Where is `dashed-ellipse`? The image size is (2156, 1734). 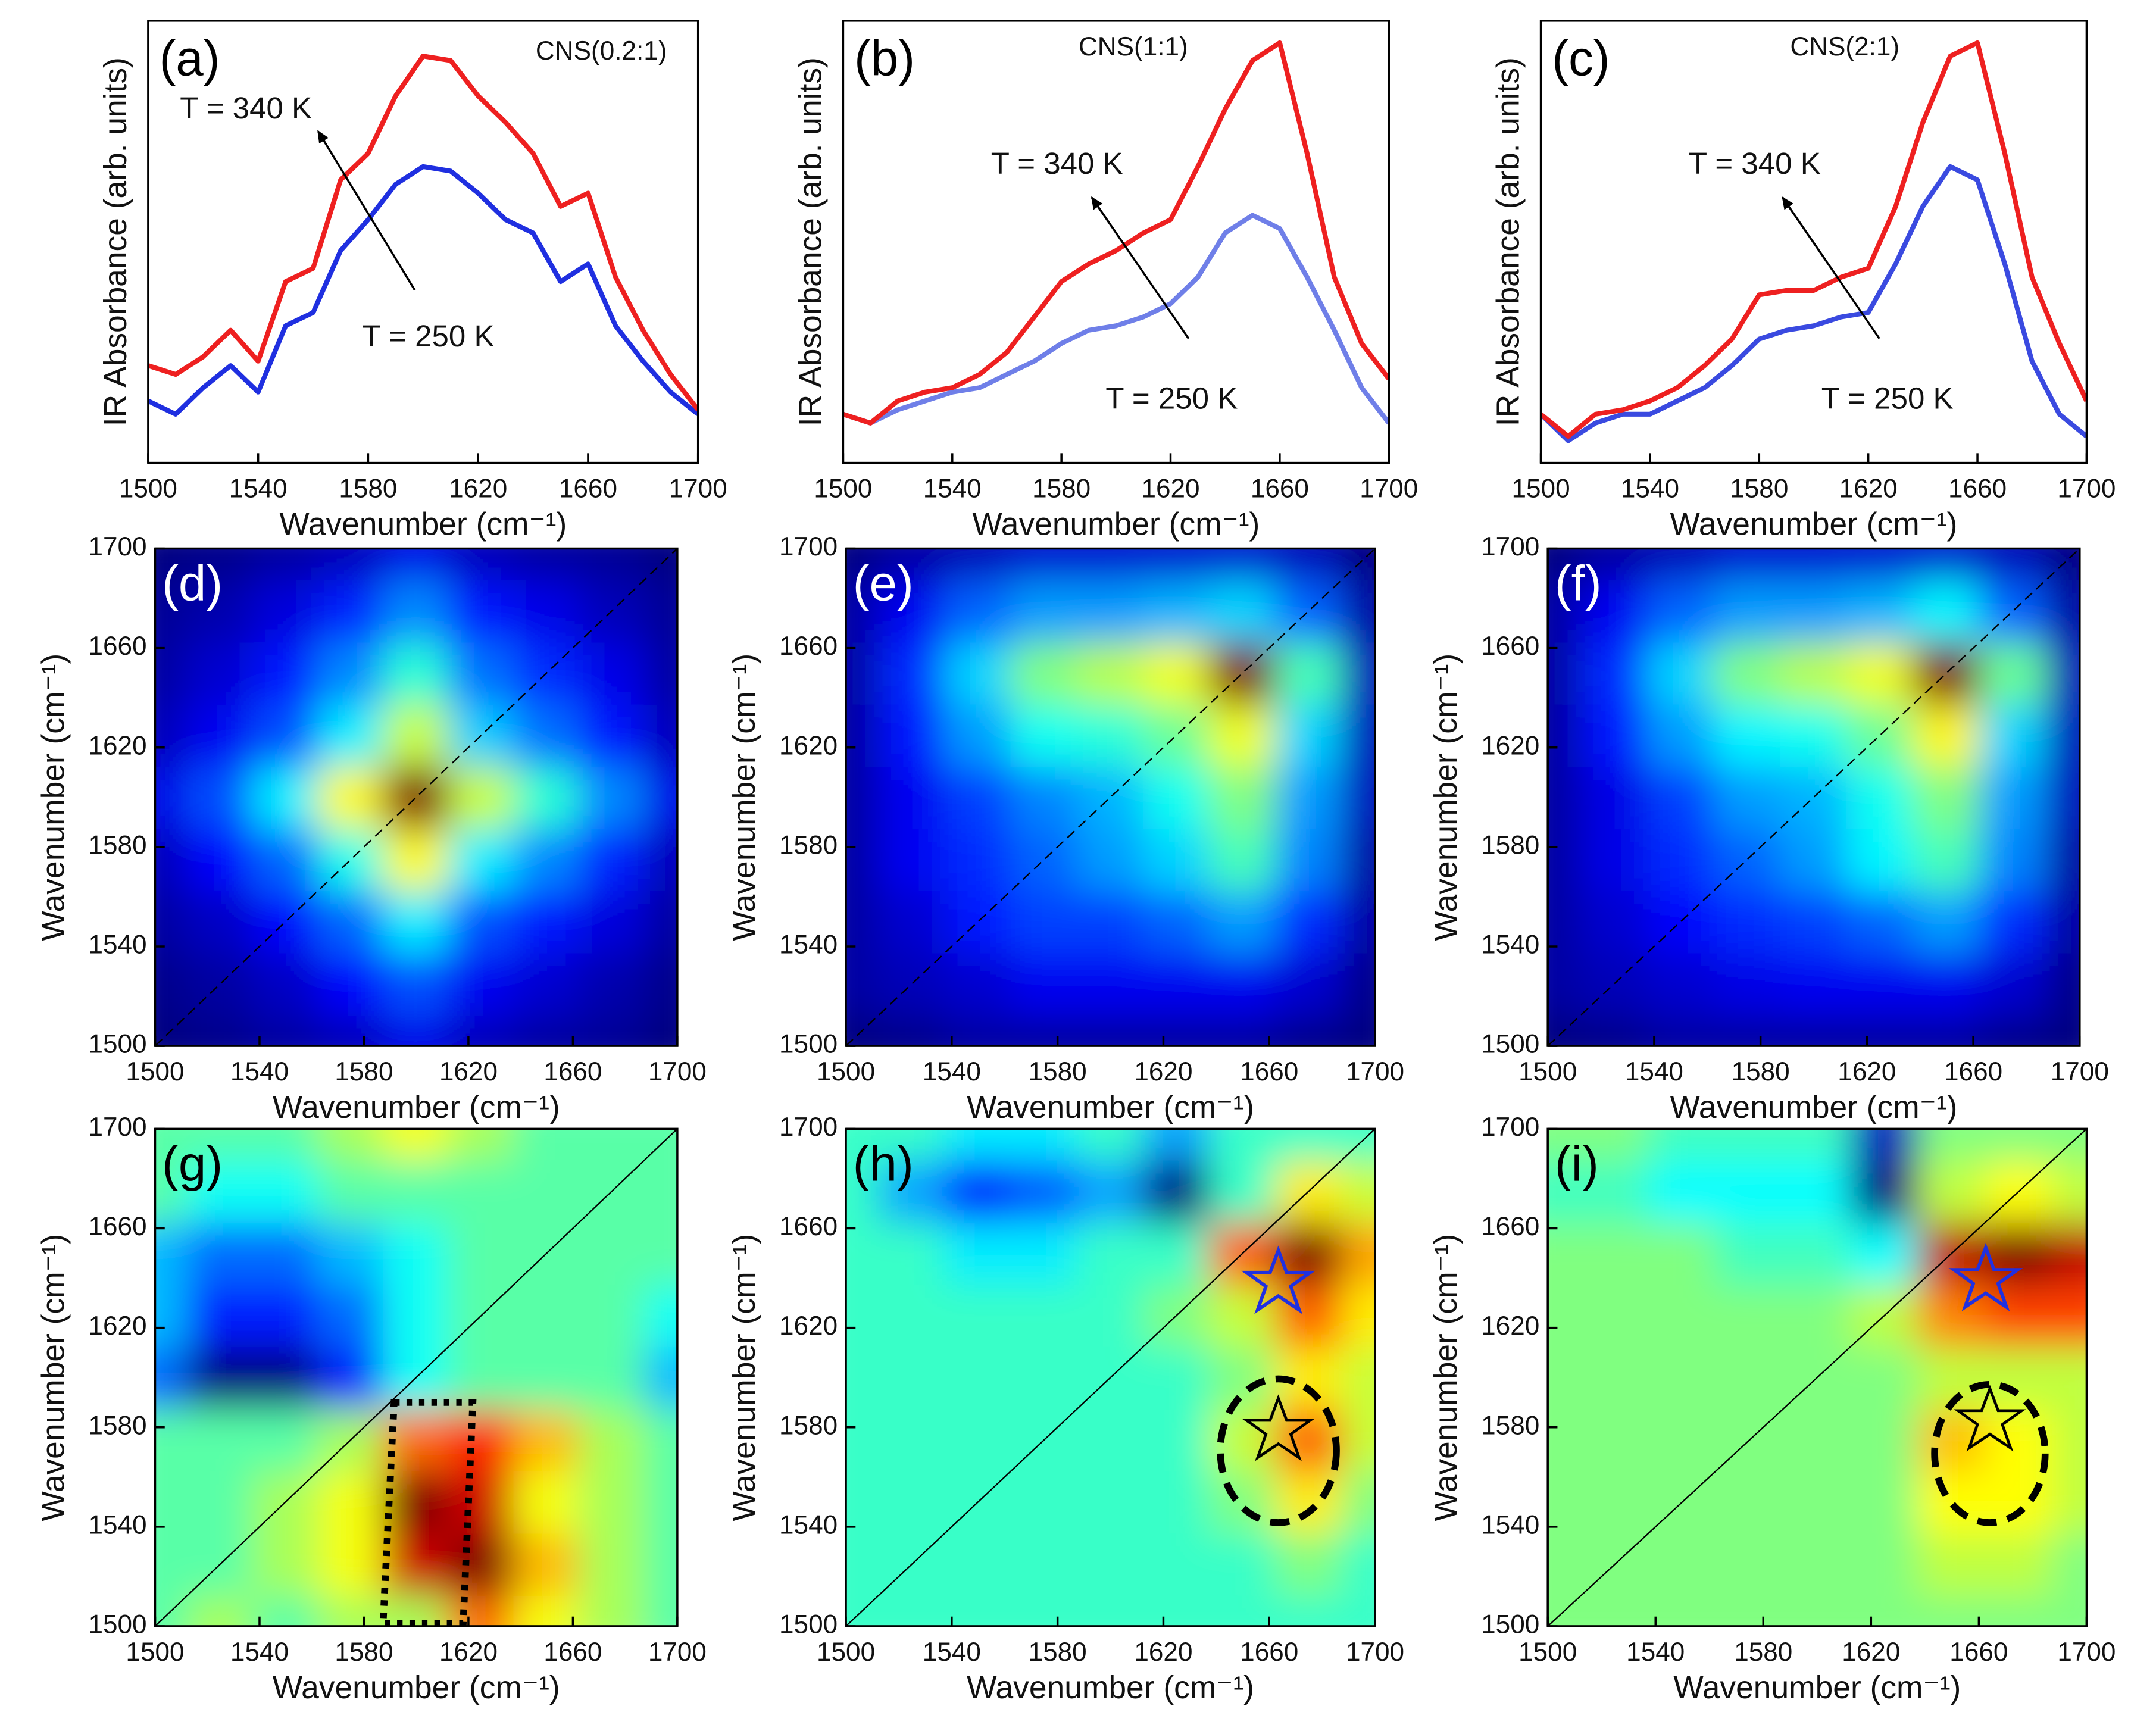
dashed-ellipse is located at coordinates (1990, 1453).